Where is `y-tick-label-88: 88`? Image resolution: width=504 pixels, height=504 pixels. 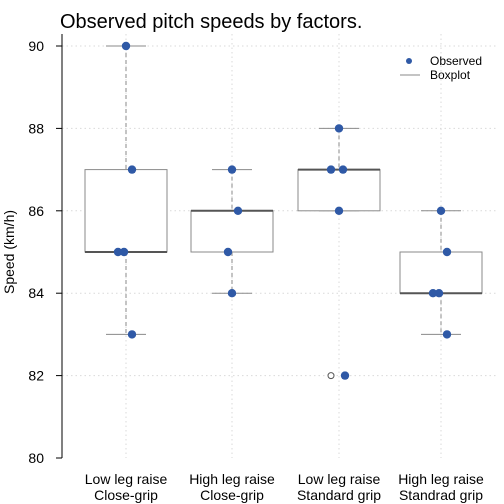 y-tick-label-88: 88 is located at coordinates (36, 128).